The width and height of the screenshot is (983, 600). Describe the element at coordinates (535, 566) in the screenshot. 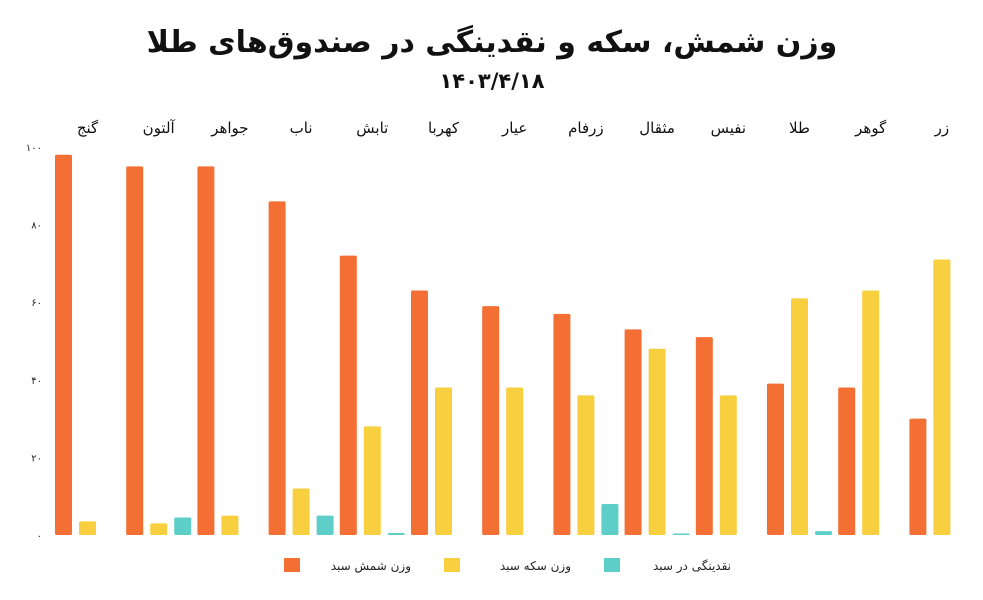

I see `legend-label: وزن سکه سبد` at that location.